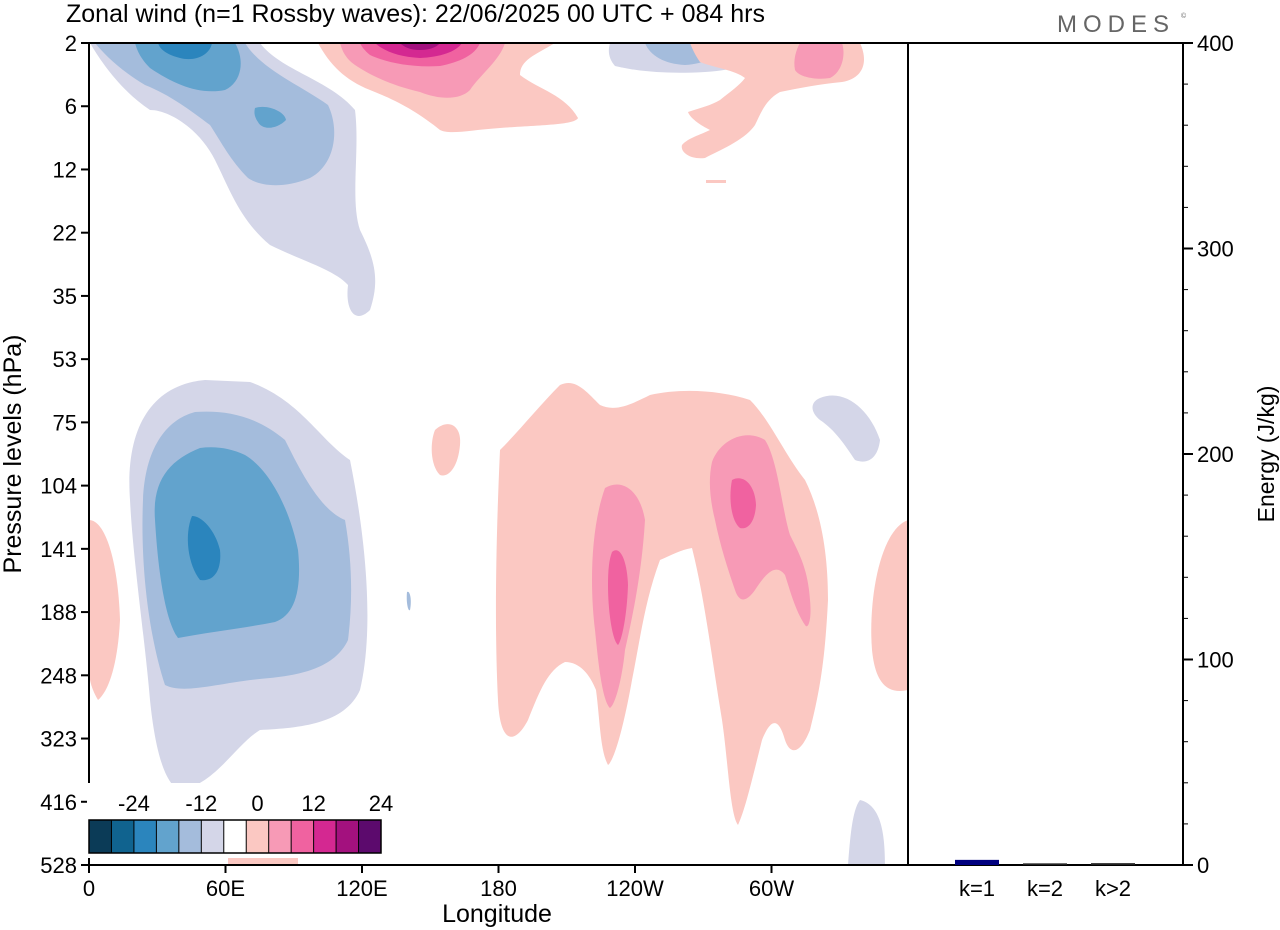  I want to click on y-tick-label: 75, so click(65, 422).